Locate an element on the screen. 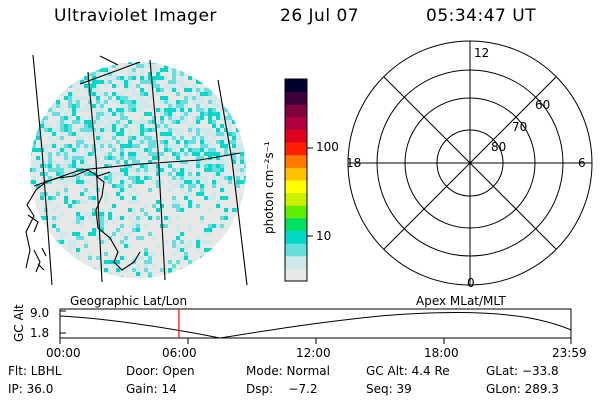 The image size is (600, 400). date-label: 26 Jul 07 is located at coordinates (320, 16).